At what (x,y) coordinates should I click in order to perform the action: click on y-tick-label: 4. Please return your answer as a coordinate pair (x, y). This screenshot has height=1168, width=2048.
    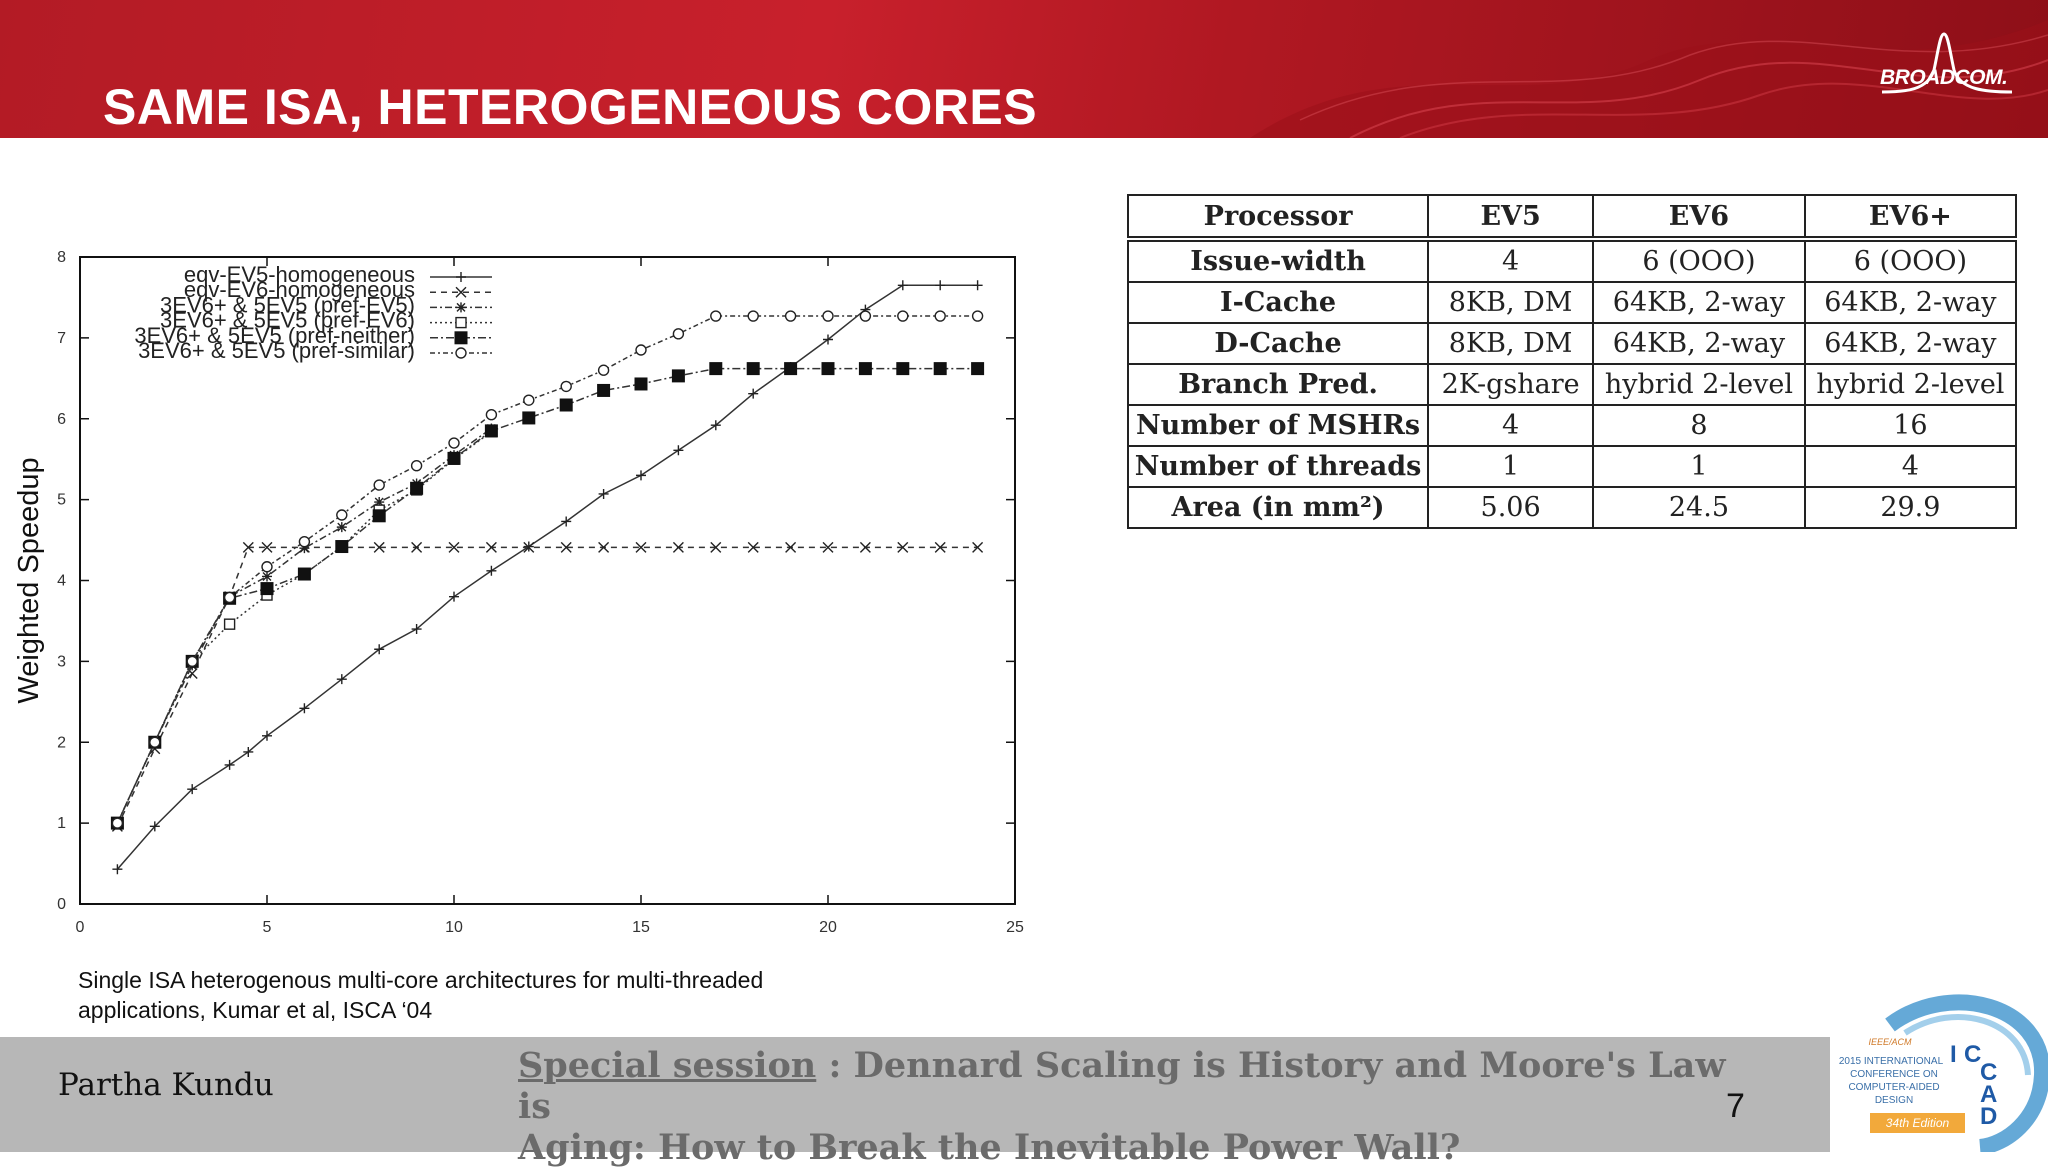
    Looking at the image, I should click on (61, 581).